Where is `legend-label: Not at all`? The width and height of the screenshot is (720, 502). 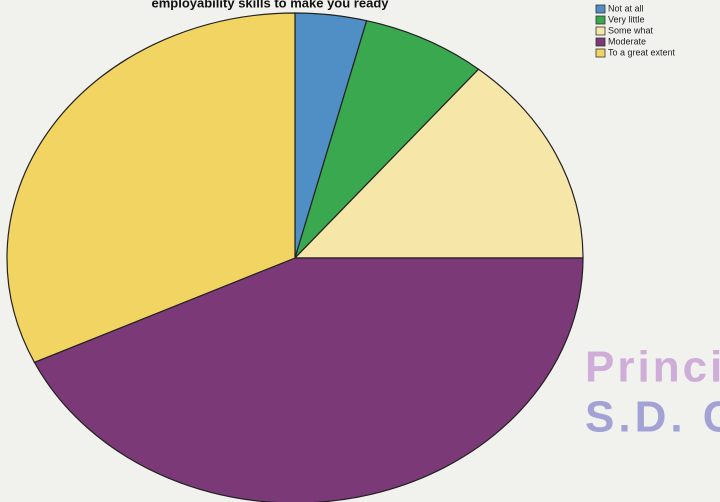 legend-label: Not at all is located at coordinates (626, 8).